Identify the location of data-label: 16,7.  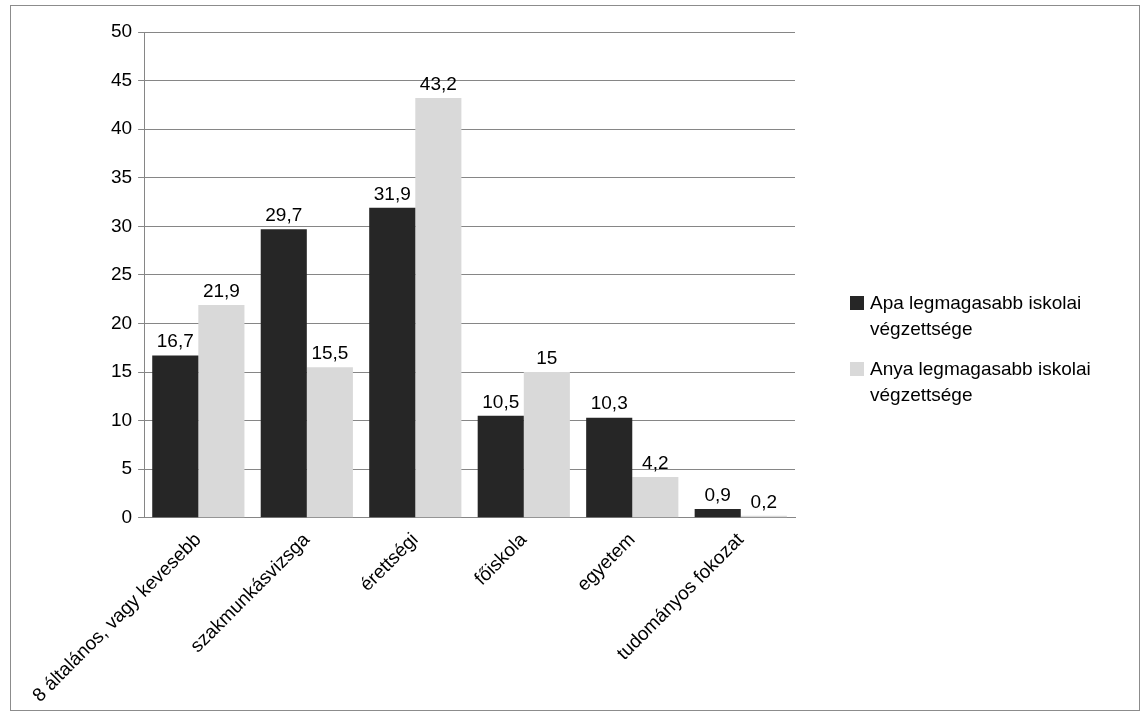
(175, 341).